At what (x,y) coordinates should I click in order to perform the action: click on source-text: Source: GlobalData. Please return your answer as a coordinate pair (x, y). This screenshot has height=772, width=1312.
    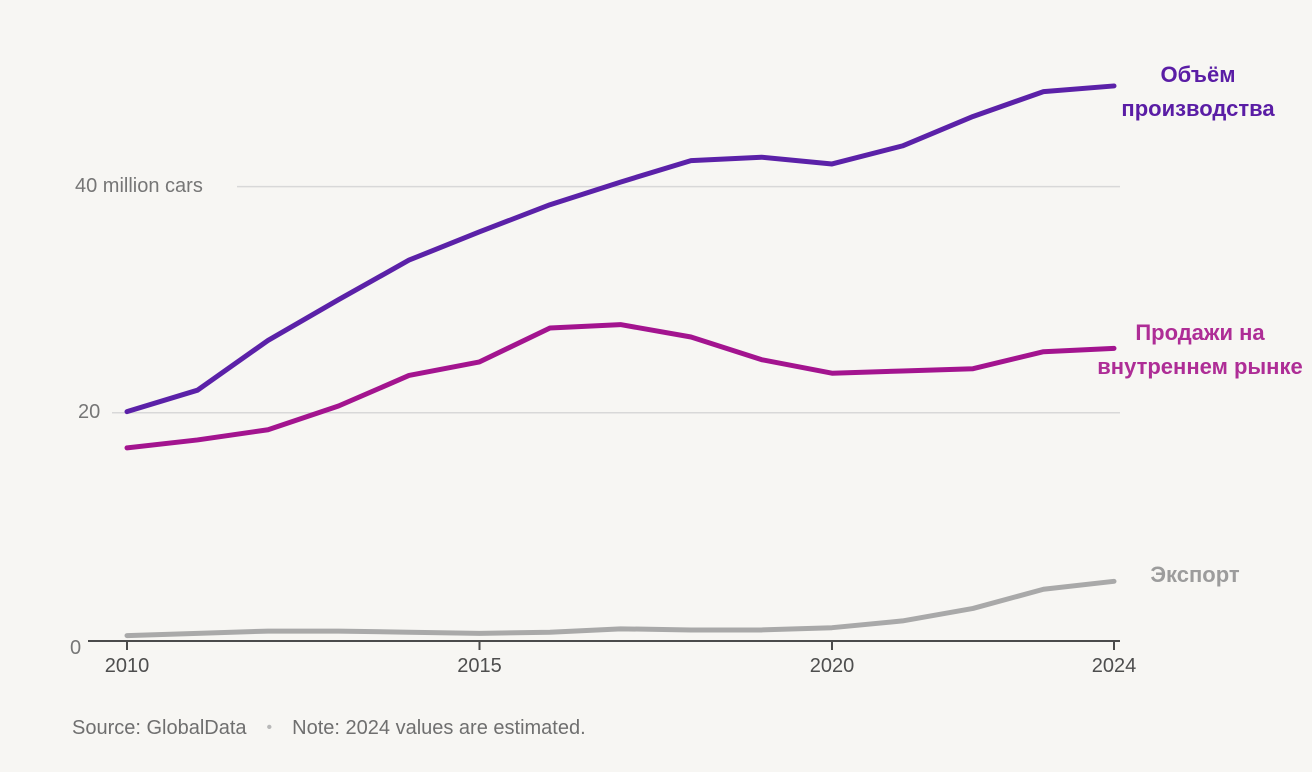
    Looking at the image, I should click on (159, 728).